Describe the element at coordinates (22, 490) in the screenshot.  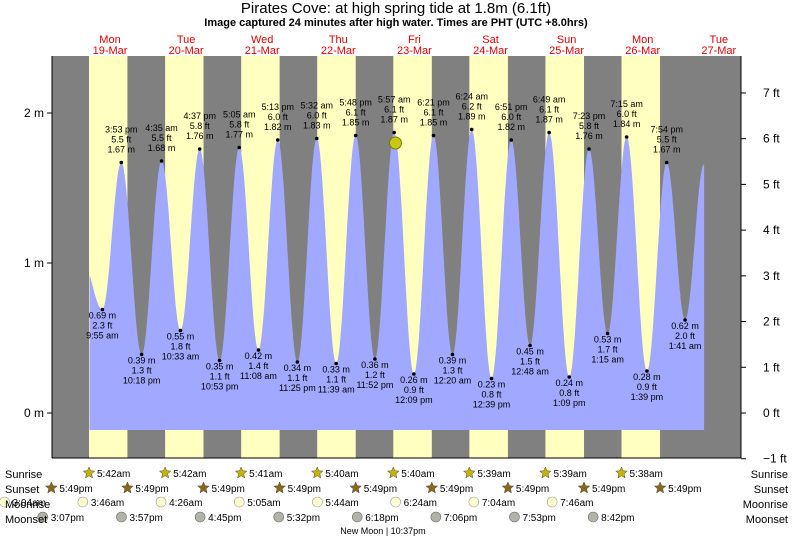
I see `sunset-row-label-left: Sunset` at that location.